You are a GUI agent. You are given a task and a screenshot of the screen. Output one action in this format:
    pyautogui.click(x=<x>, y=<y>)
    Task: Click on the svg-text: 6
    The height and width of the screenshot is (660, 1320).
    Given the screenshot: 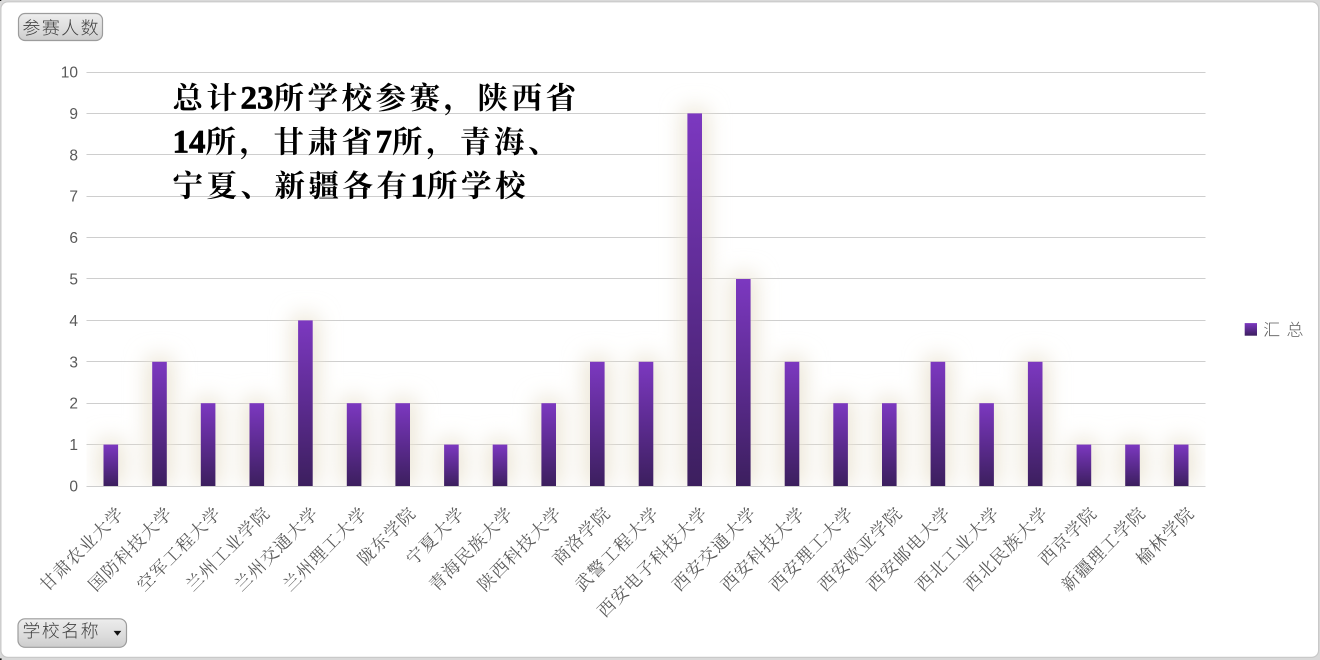 What is the action you would take?
    pyautogui.click(x=73, y=238)
    